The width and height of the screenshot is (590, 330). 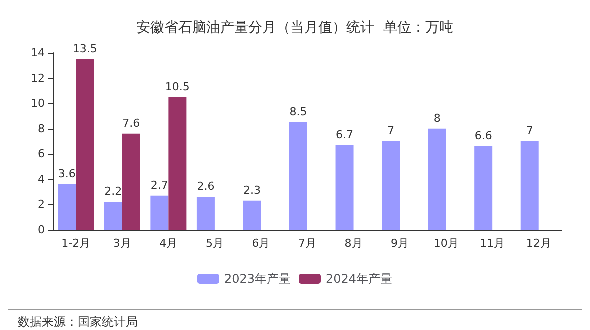 I want to click on x-tick-label: 1-2月, so click(x=76, y=243).